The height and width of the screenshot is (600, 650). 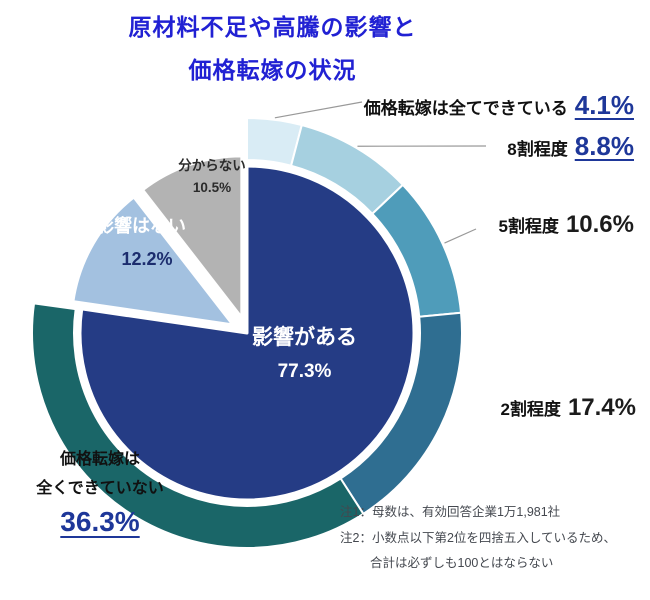 I want to click on callout-50-label: 5割程度, so click(x=528, y=226).